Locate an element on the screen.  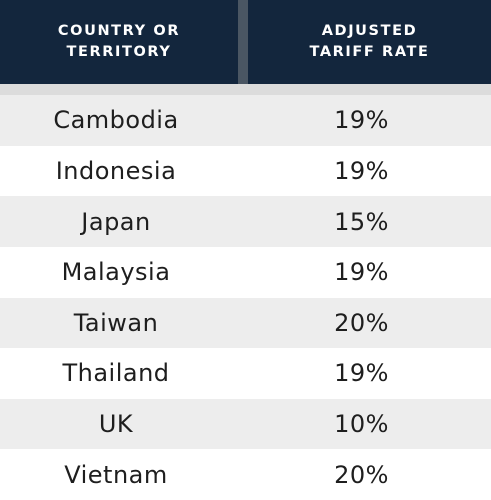
country-cell: Malaysia is located at coordinates (116, 272).